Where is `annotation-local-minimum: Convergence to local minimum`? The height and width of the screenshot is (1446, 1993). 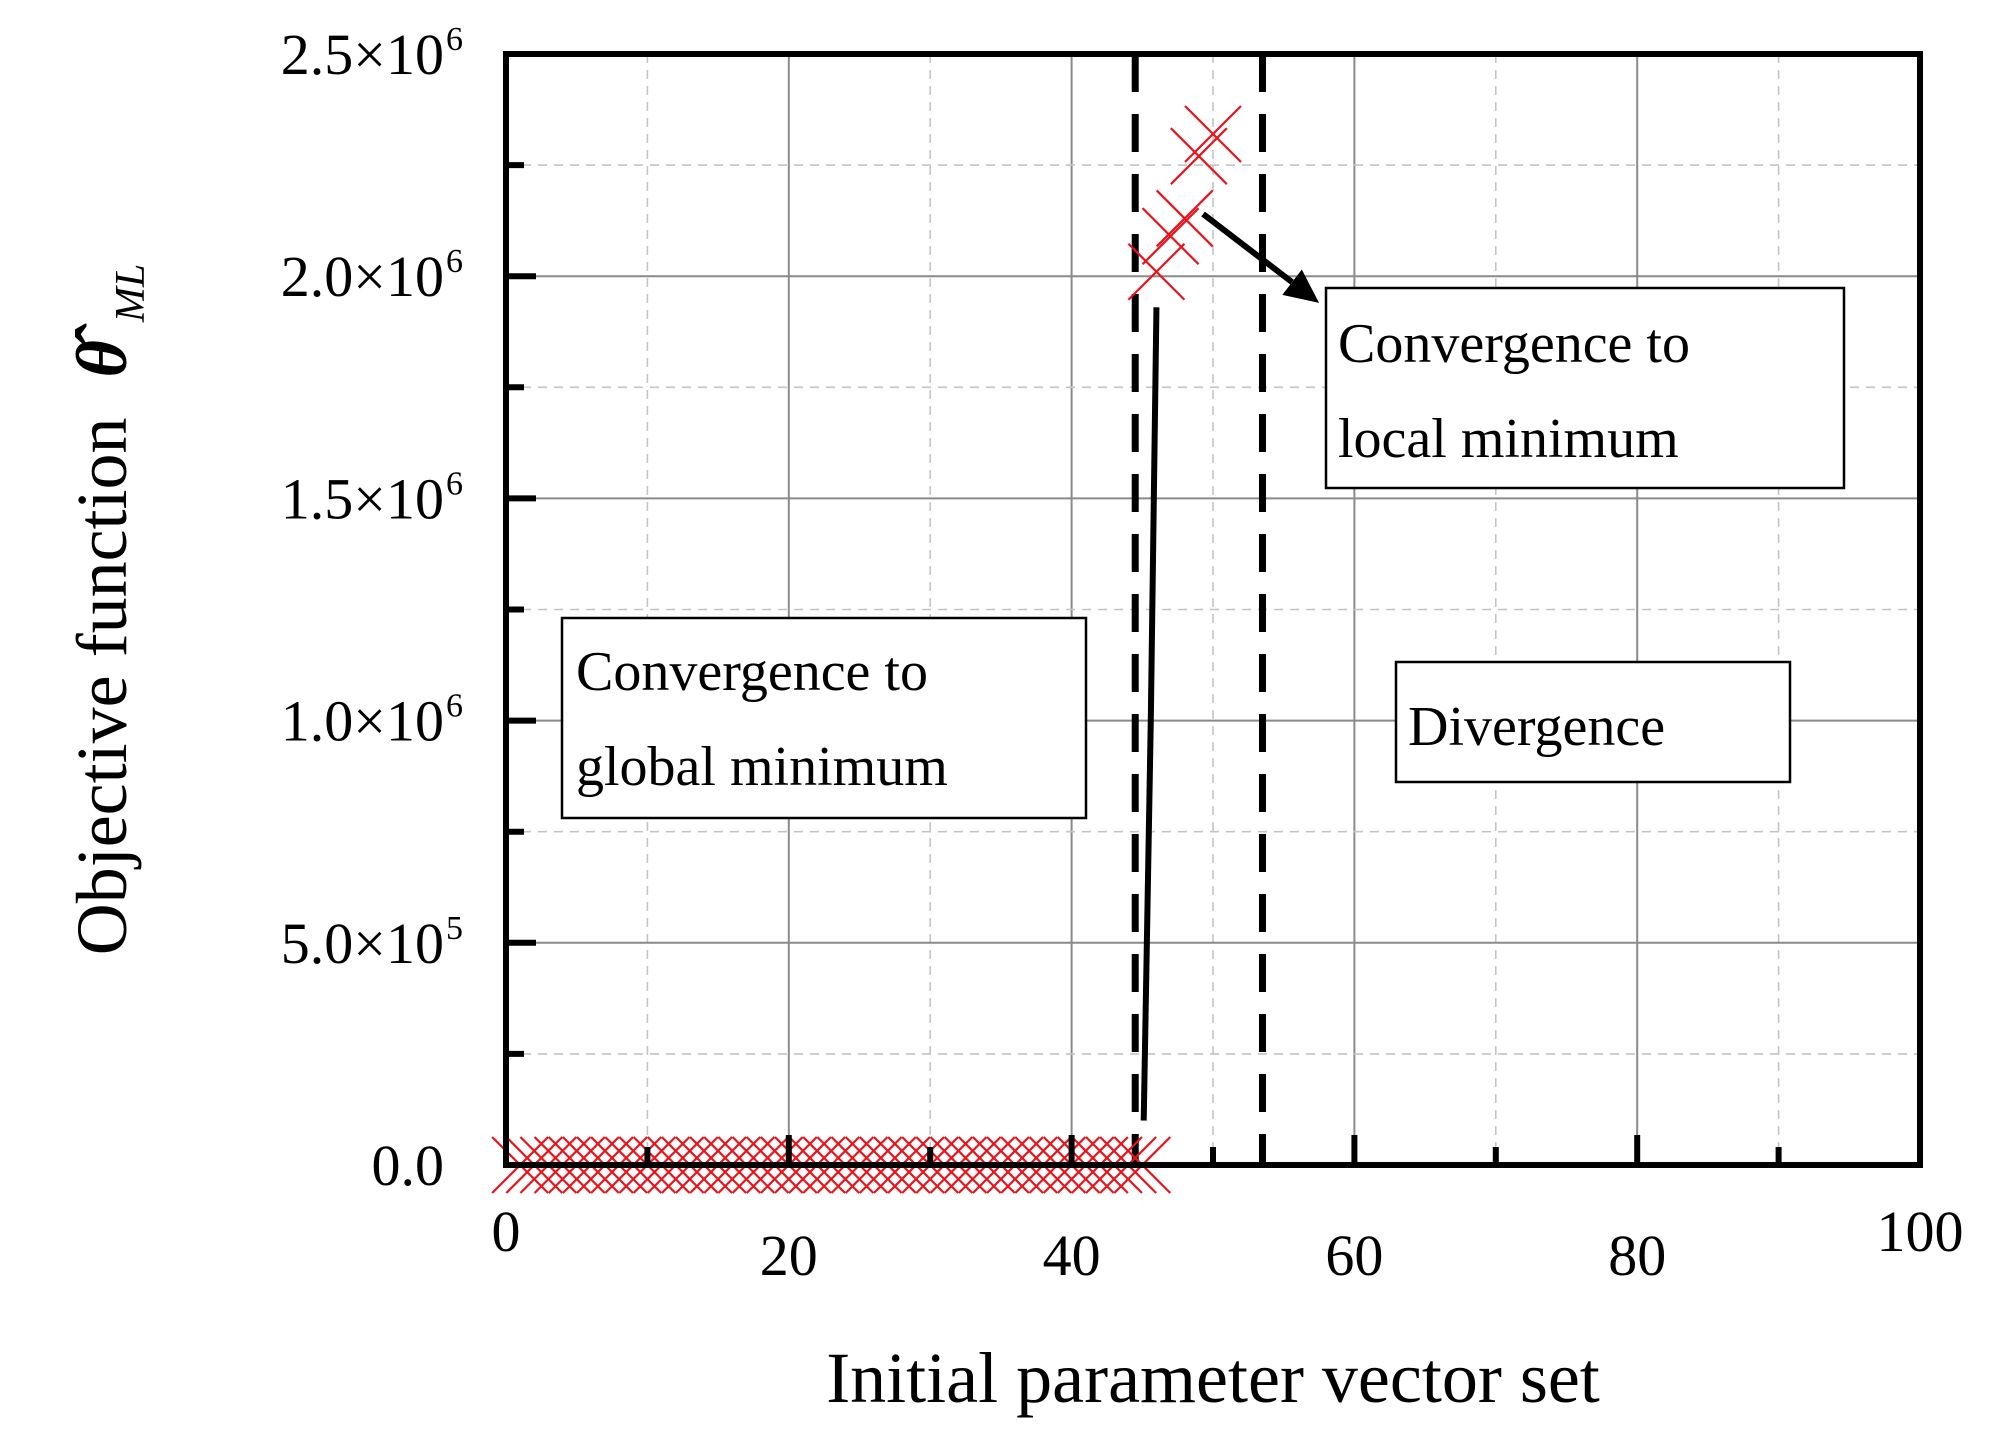 annotation-local-minimum: Convergence to local minimum is located at coordinates (1585, 388).